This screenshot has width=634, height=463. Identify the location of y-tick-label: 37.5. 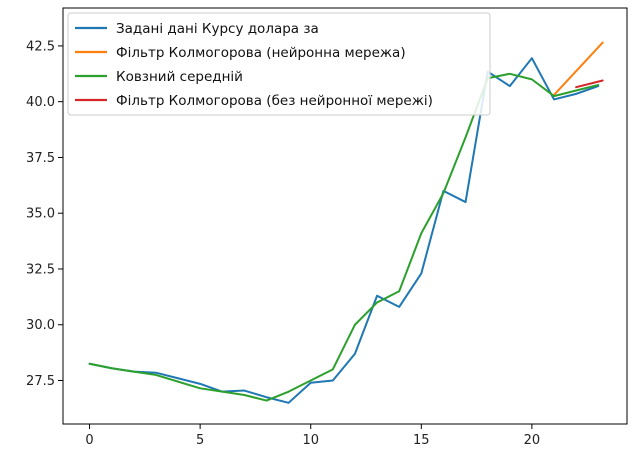
(40, 158).